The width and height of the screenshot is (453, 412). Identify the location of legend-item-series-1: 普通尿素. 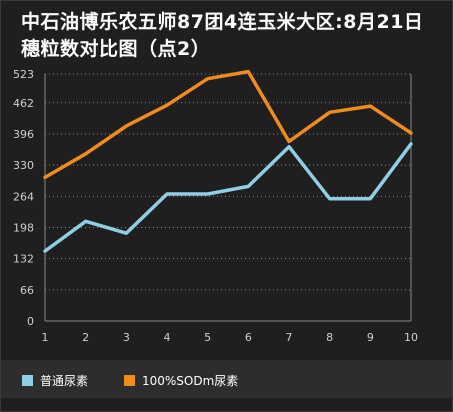
(55, 380).